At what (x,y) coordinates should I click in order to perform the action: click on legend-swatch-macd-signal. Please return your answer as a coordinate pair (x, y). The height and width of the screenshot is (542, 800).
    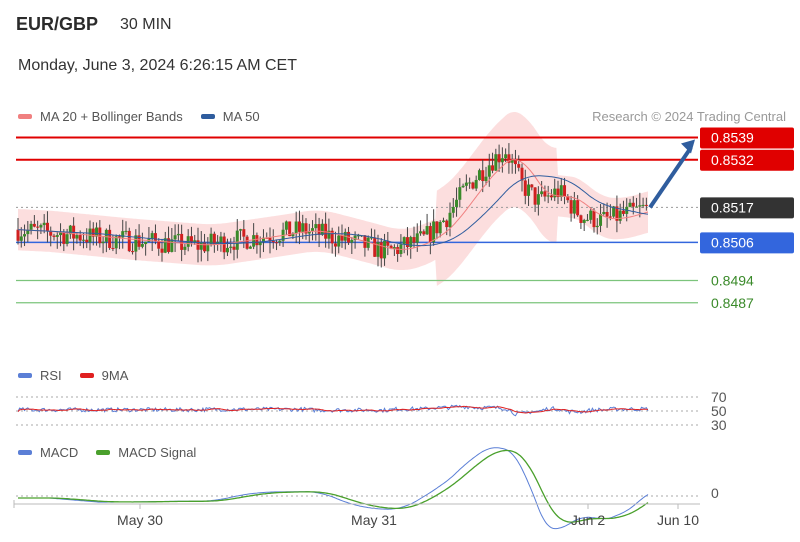
    Looking at the image, I should click on (103, 452).